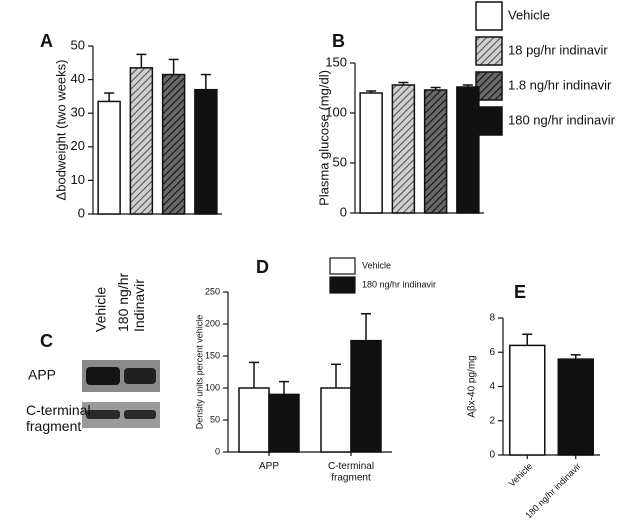  What do you see at coordinates (520, 292) in the screenshot?
I see `panel-label: E` at bounding box center [520, 292].